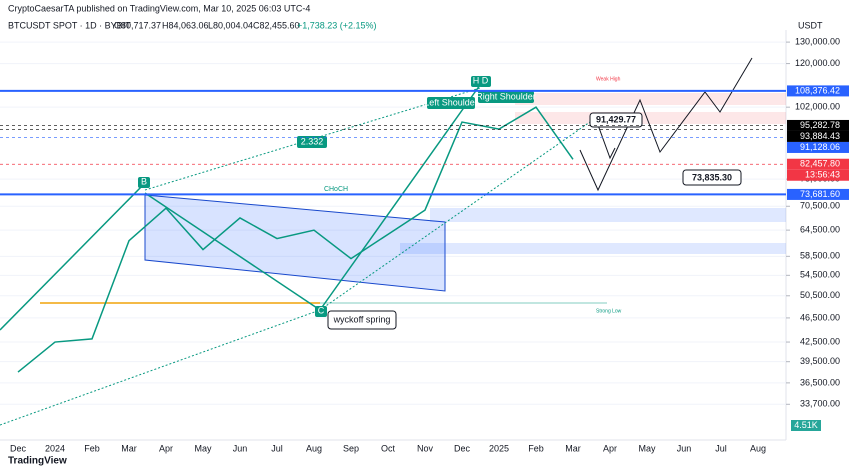  Describe the element at coordinates (810, 25) in the screenshot. I see `currency: USDT` at that location.